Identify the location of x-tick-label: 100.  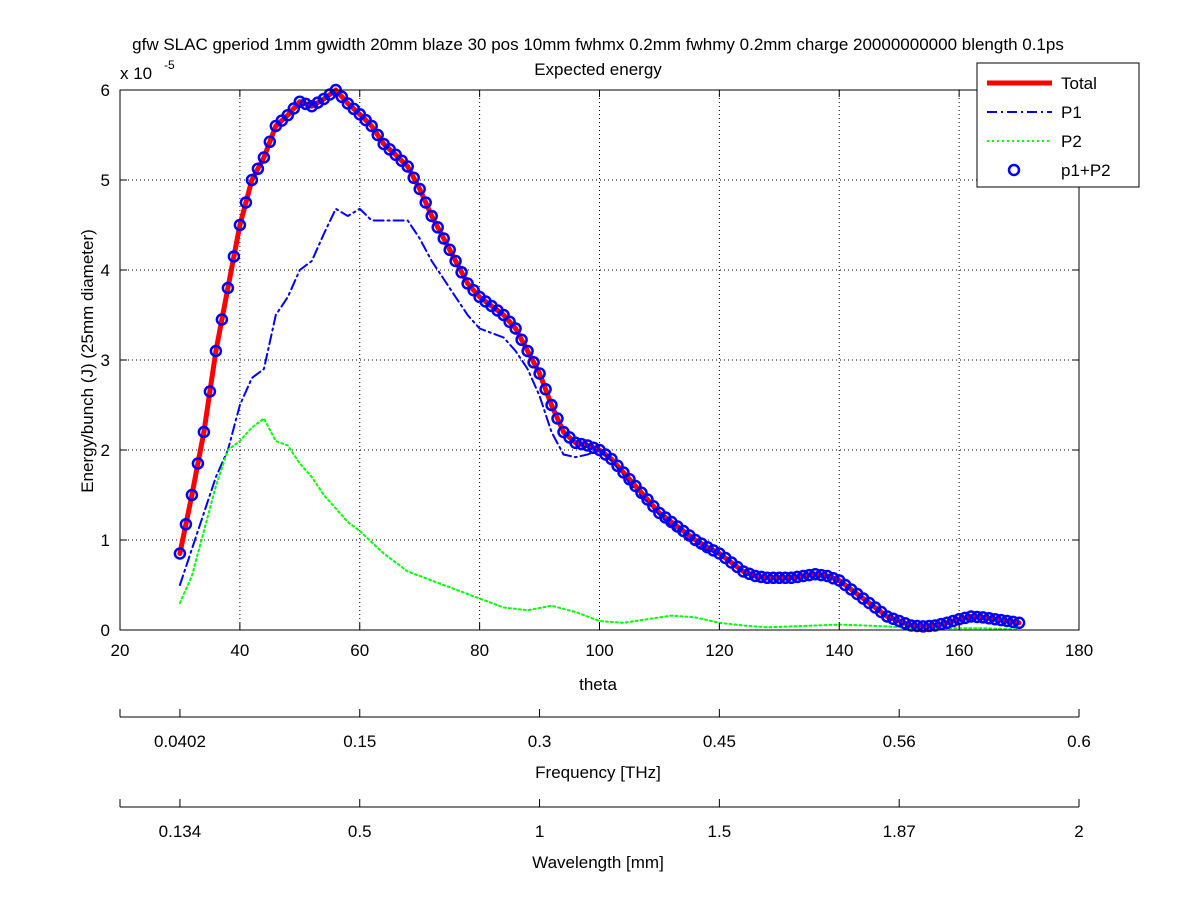
(599, 650).